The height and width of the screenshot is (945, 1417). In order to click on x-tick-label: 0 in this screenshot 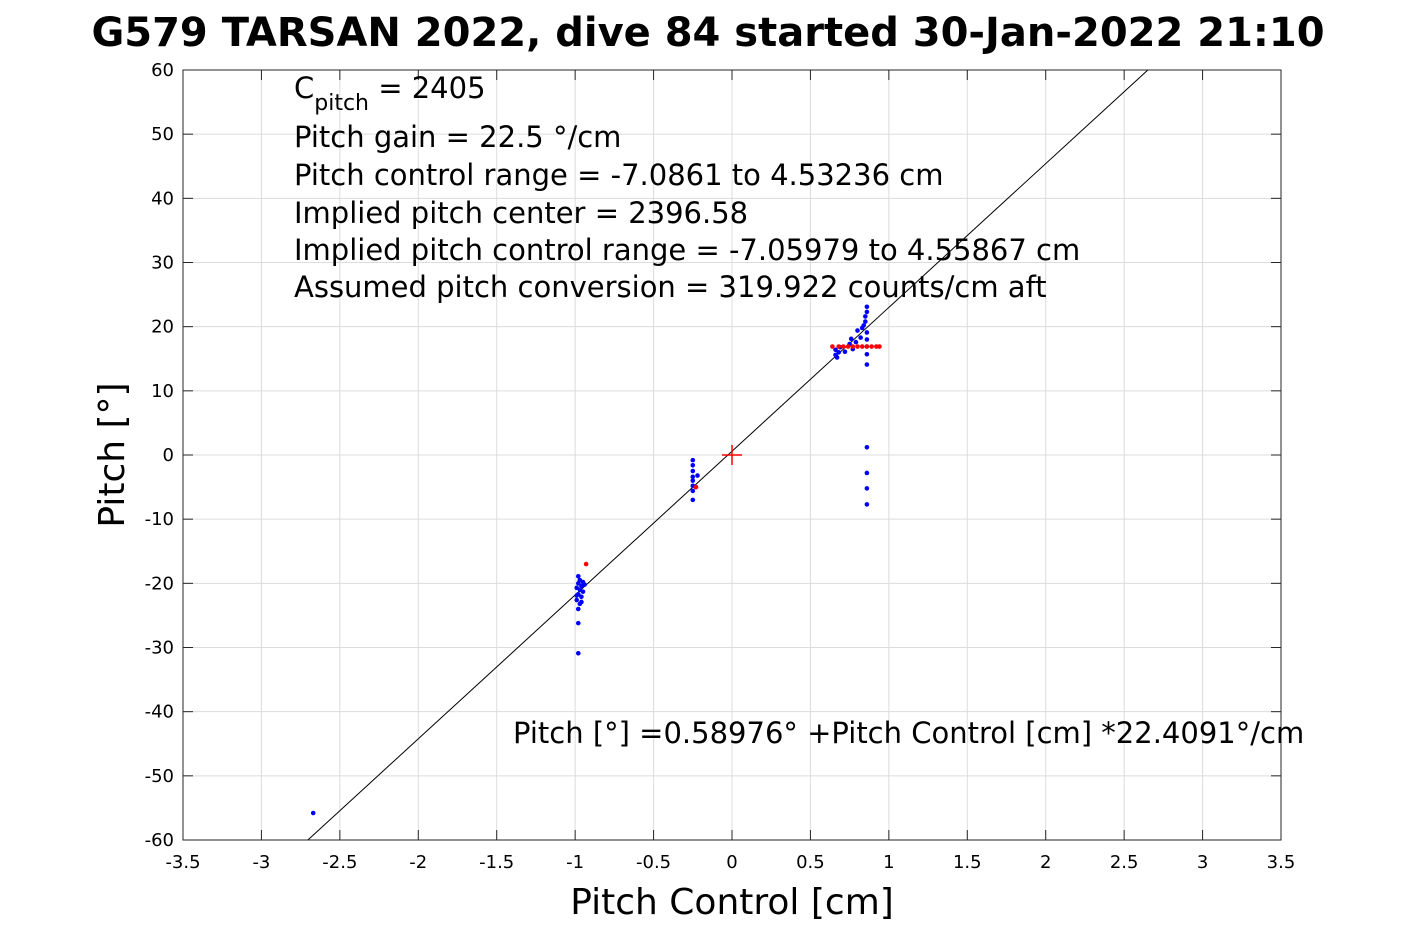, I will do `click(731, 862)`.